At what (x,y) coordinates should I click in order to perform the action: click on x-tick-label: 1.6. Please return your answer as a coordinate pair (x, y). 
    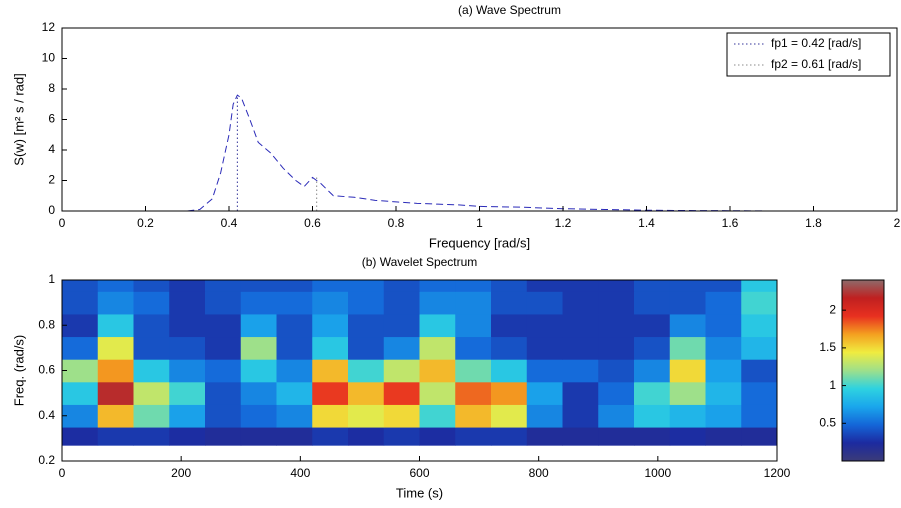
    Looking at the image, I should click on (730, 223).